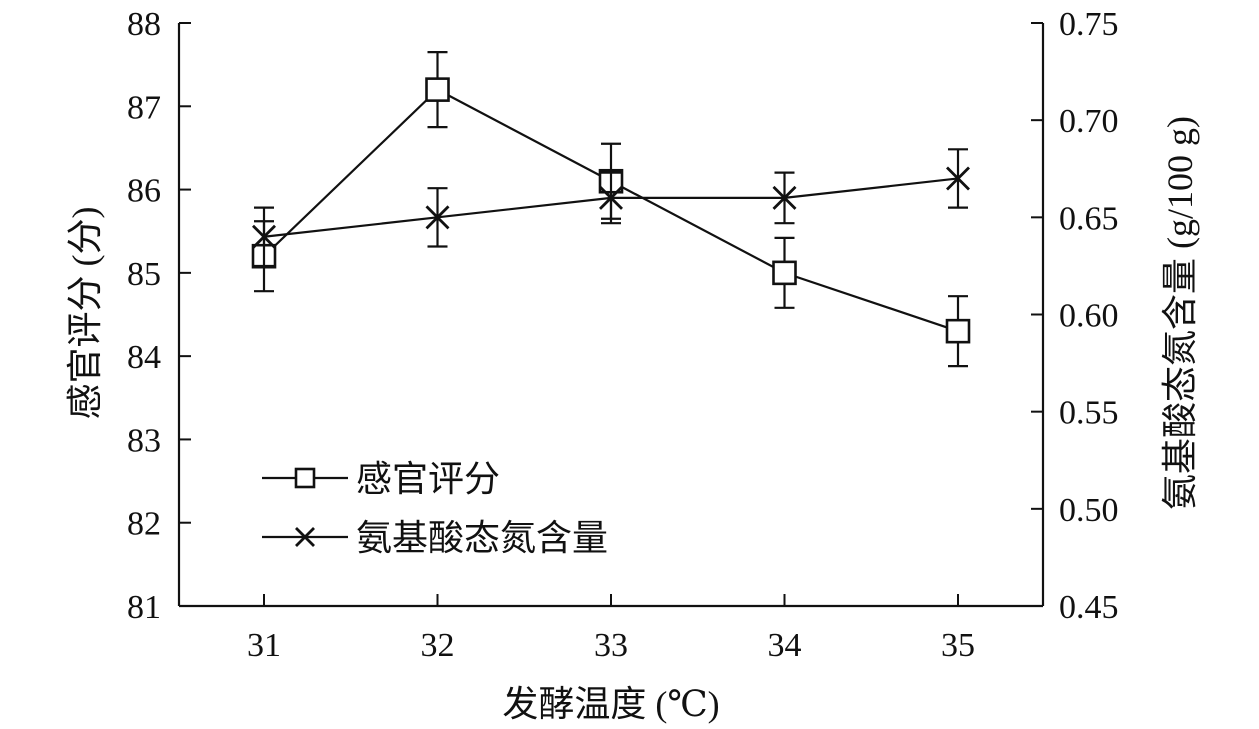 This screenshot has height=729, width=1259. I want to click on right-tick-label: 0.70, so click(1089, 121).